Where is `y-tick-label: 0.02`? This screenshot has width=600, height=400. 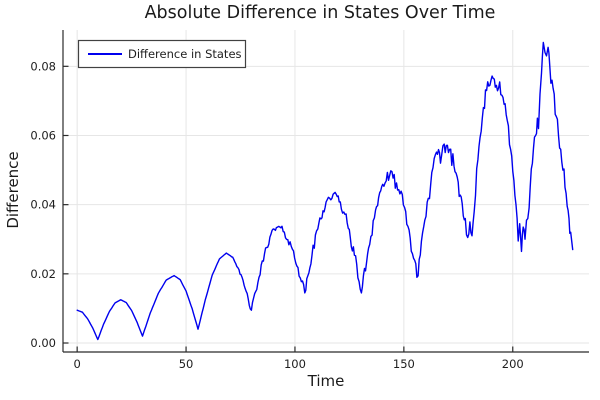
y-tick-label: 0.02 is located at coordinates (43, 274).